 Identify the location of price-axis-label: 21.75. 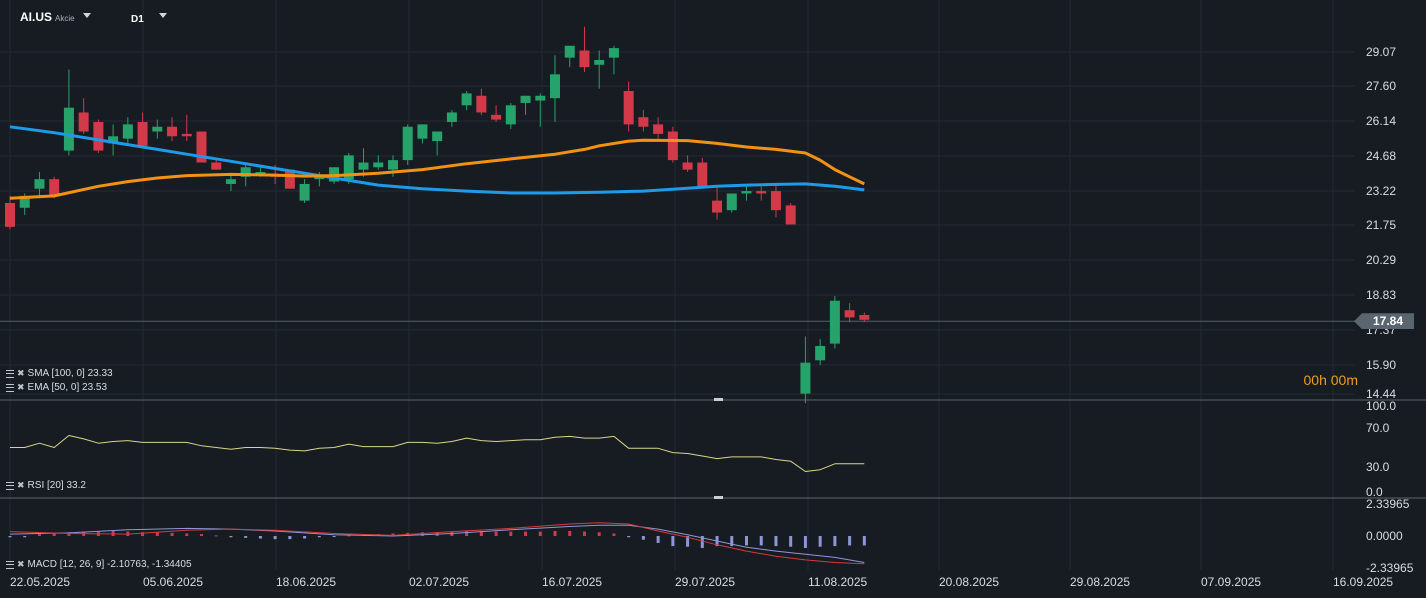
(1381, 225).